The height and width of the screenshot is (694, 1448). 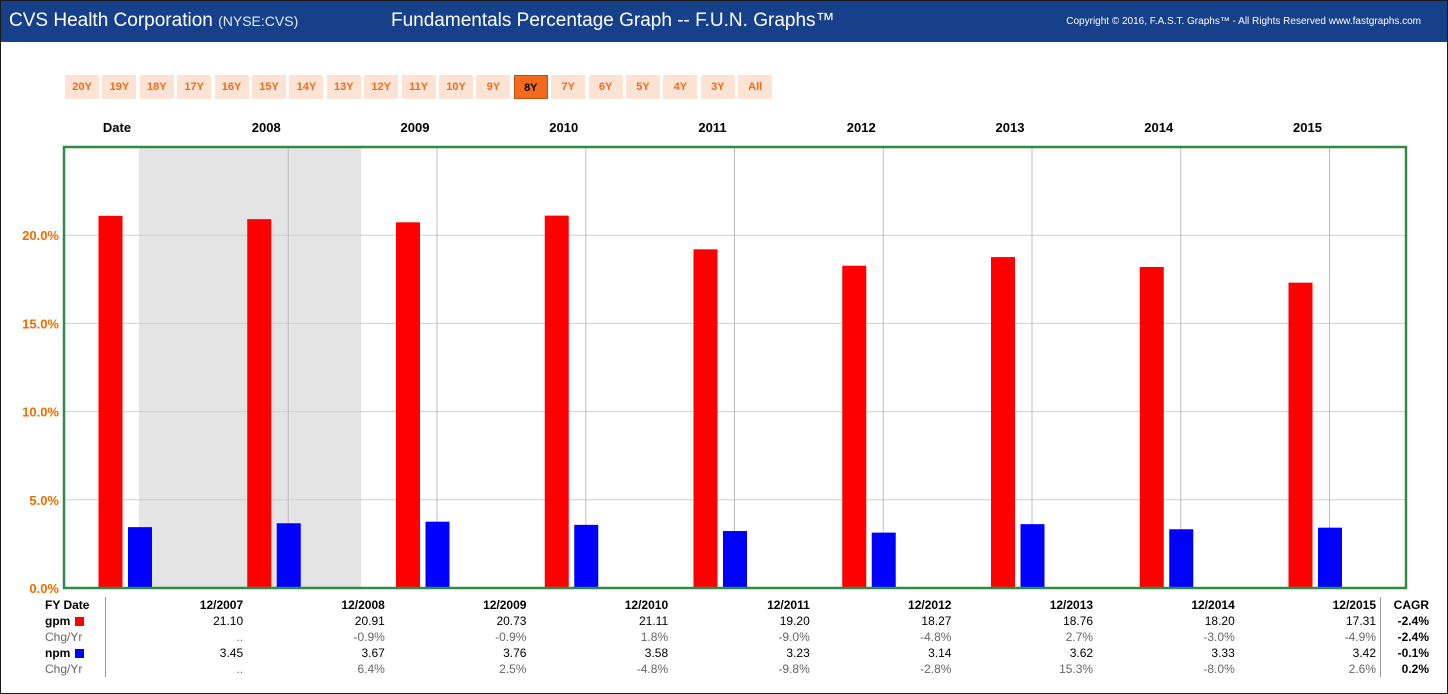 I want to click on top-year-label: 2014, so click(x=1159, y=127).